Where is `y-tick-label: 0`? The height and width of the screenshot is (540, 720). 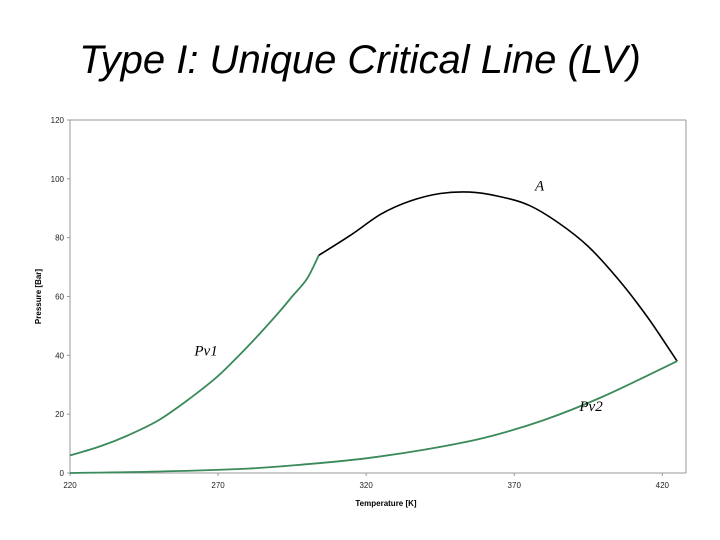
y-tick-label: 0 is located at coordinates (62, 473).